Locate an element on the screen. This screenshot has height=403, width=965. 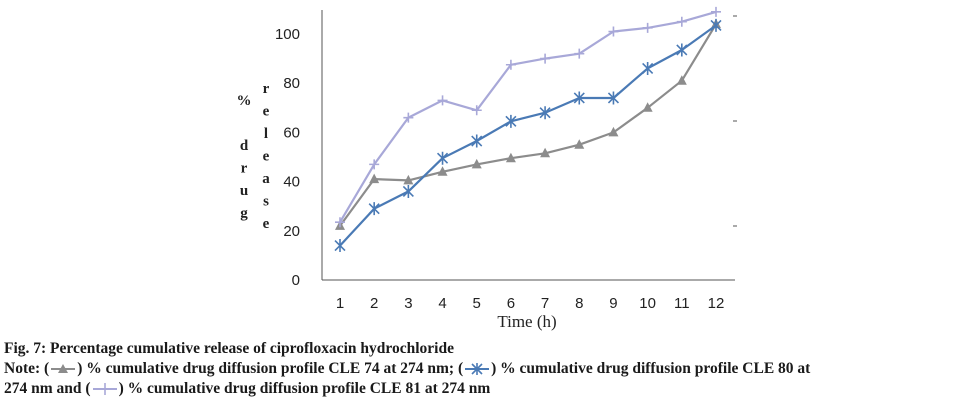
y-label-char: % is located at coordinates (244, 101).